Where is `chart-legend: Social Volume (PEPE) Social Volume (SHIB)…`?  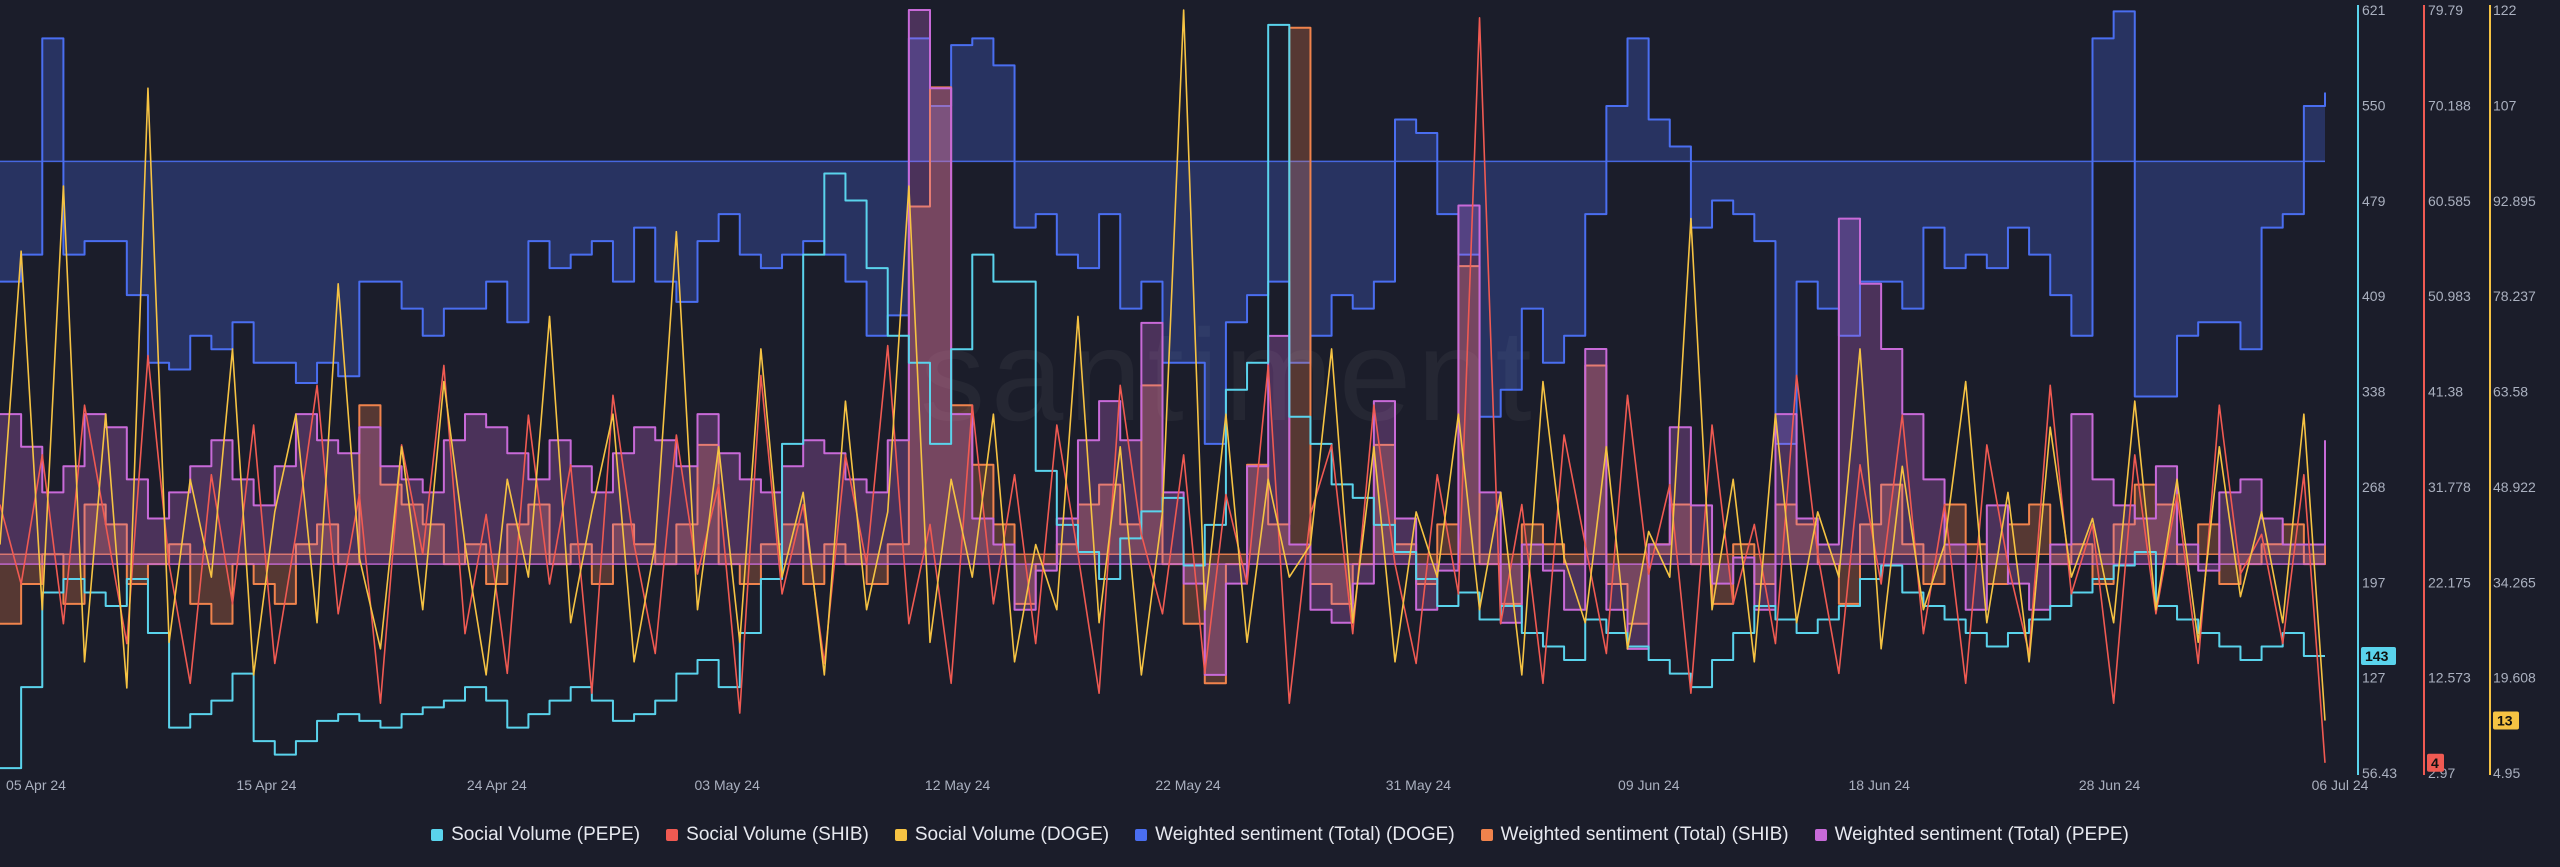 chart-legend: Social Volume (PEPE) Social Volume (SHIB)… is located at coordinates (1280, 835).